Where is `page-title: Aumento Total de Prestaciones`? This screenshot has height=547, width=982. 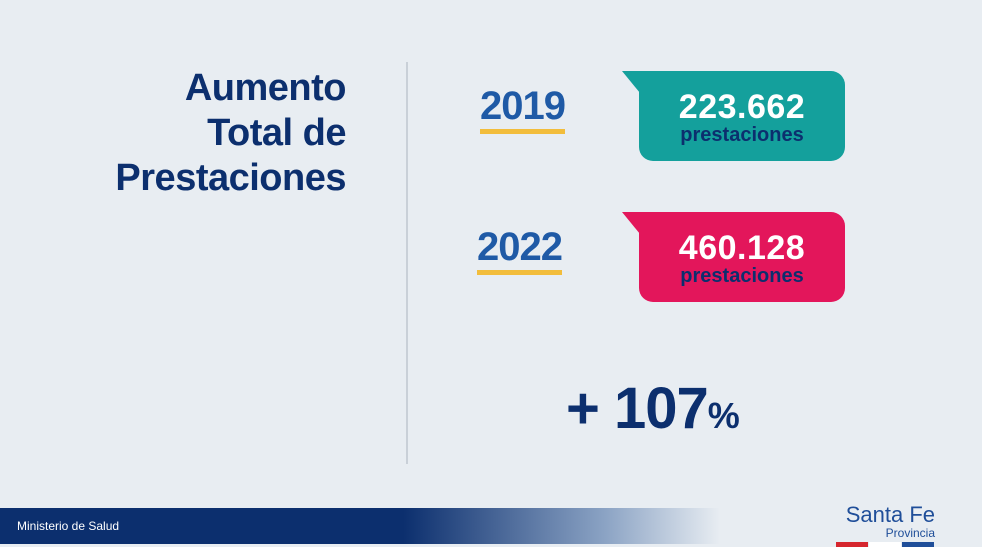 page-title: Aumento Total de Prestaciones is located at coordinates (230, 133).